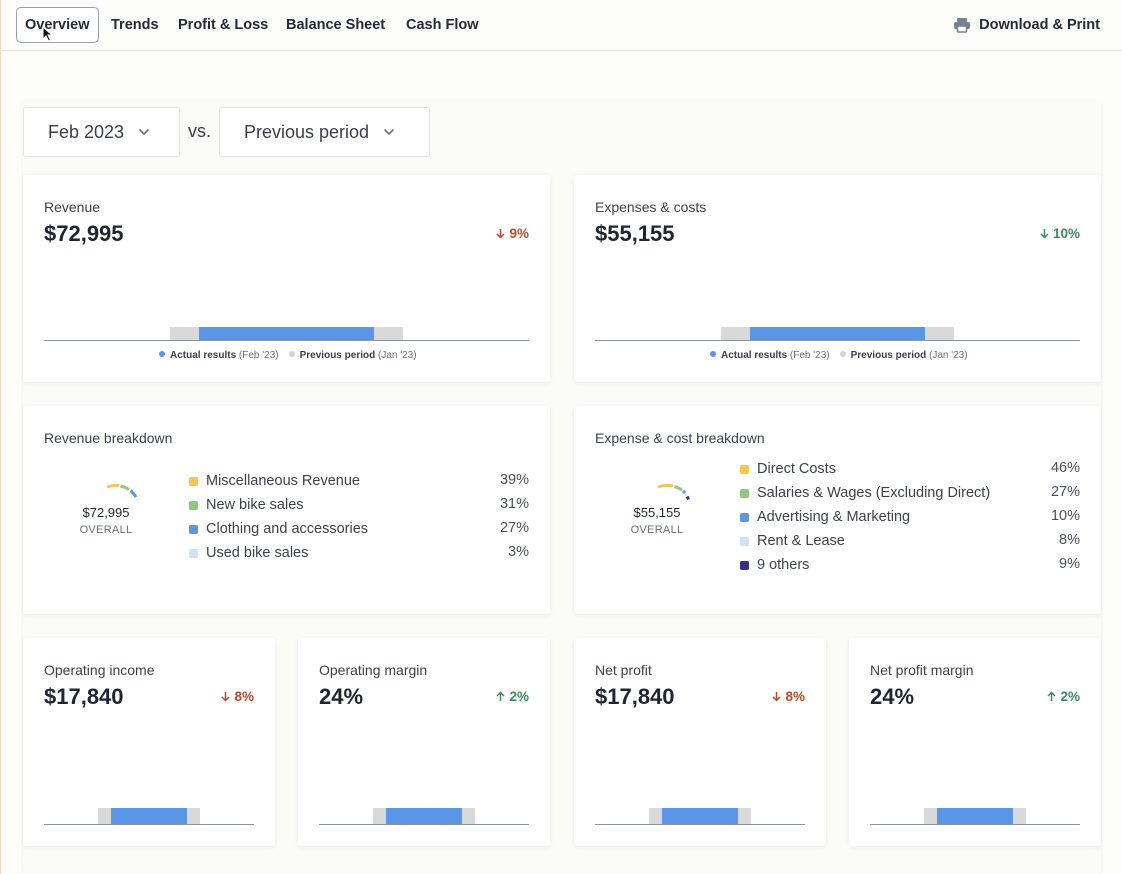  I want to click on list-item-pct: 46%, so click(1065, 468).